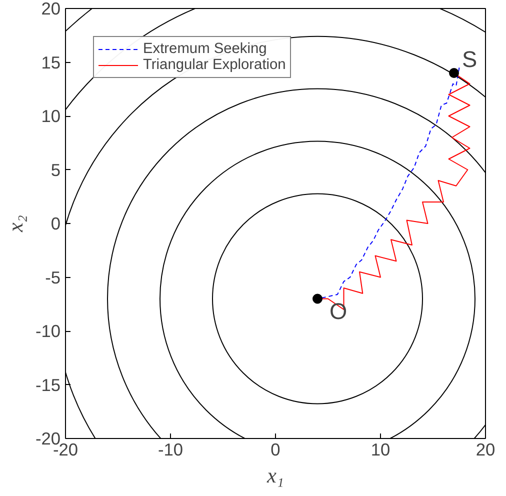  Describe the element at coordinates (214, 65) in the screenshot. I see `legend-label: Triangular Exploration` at that location.